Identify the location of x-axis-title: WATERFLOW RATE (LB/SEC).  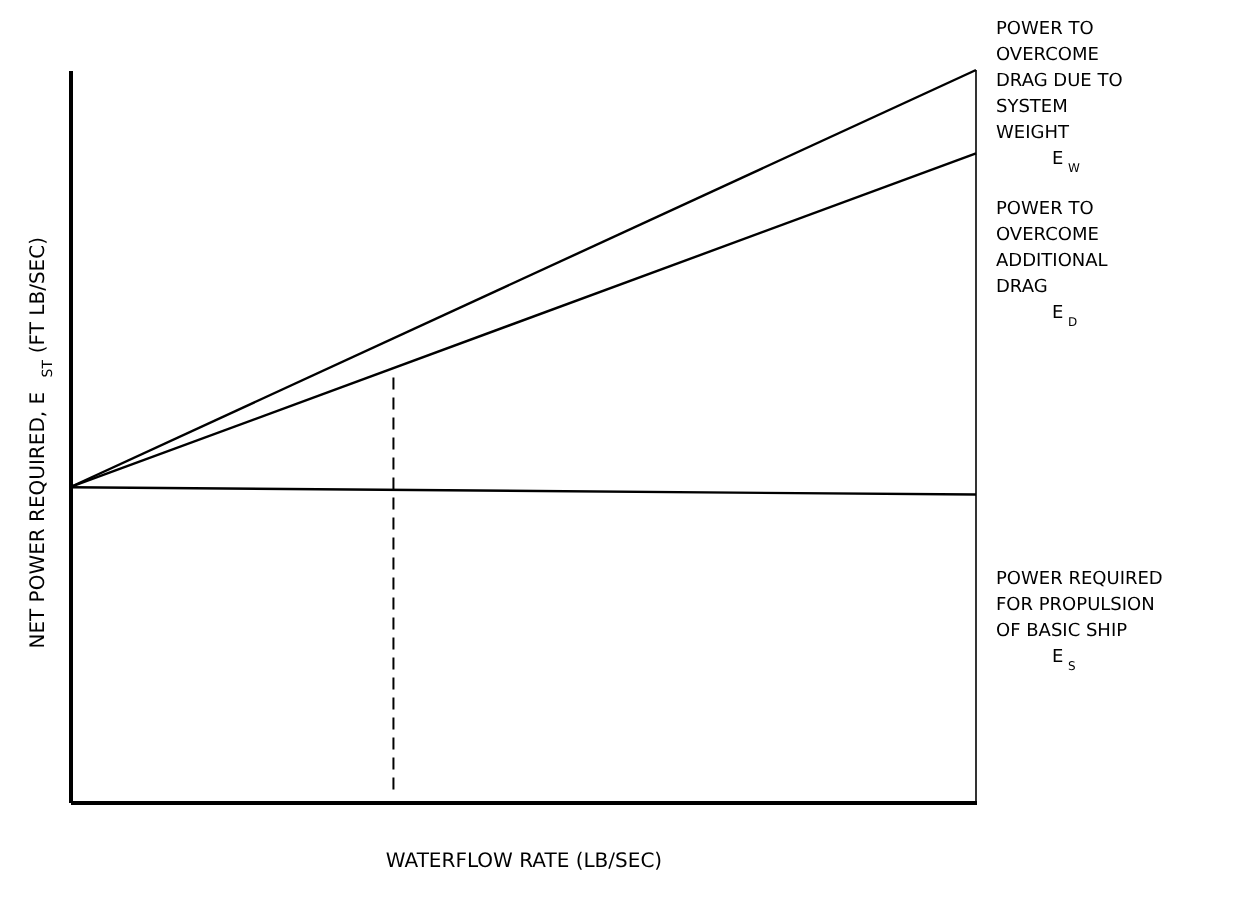
(524, 862).